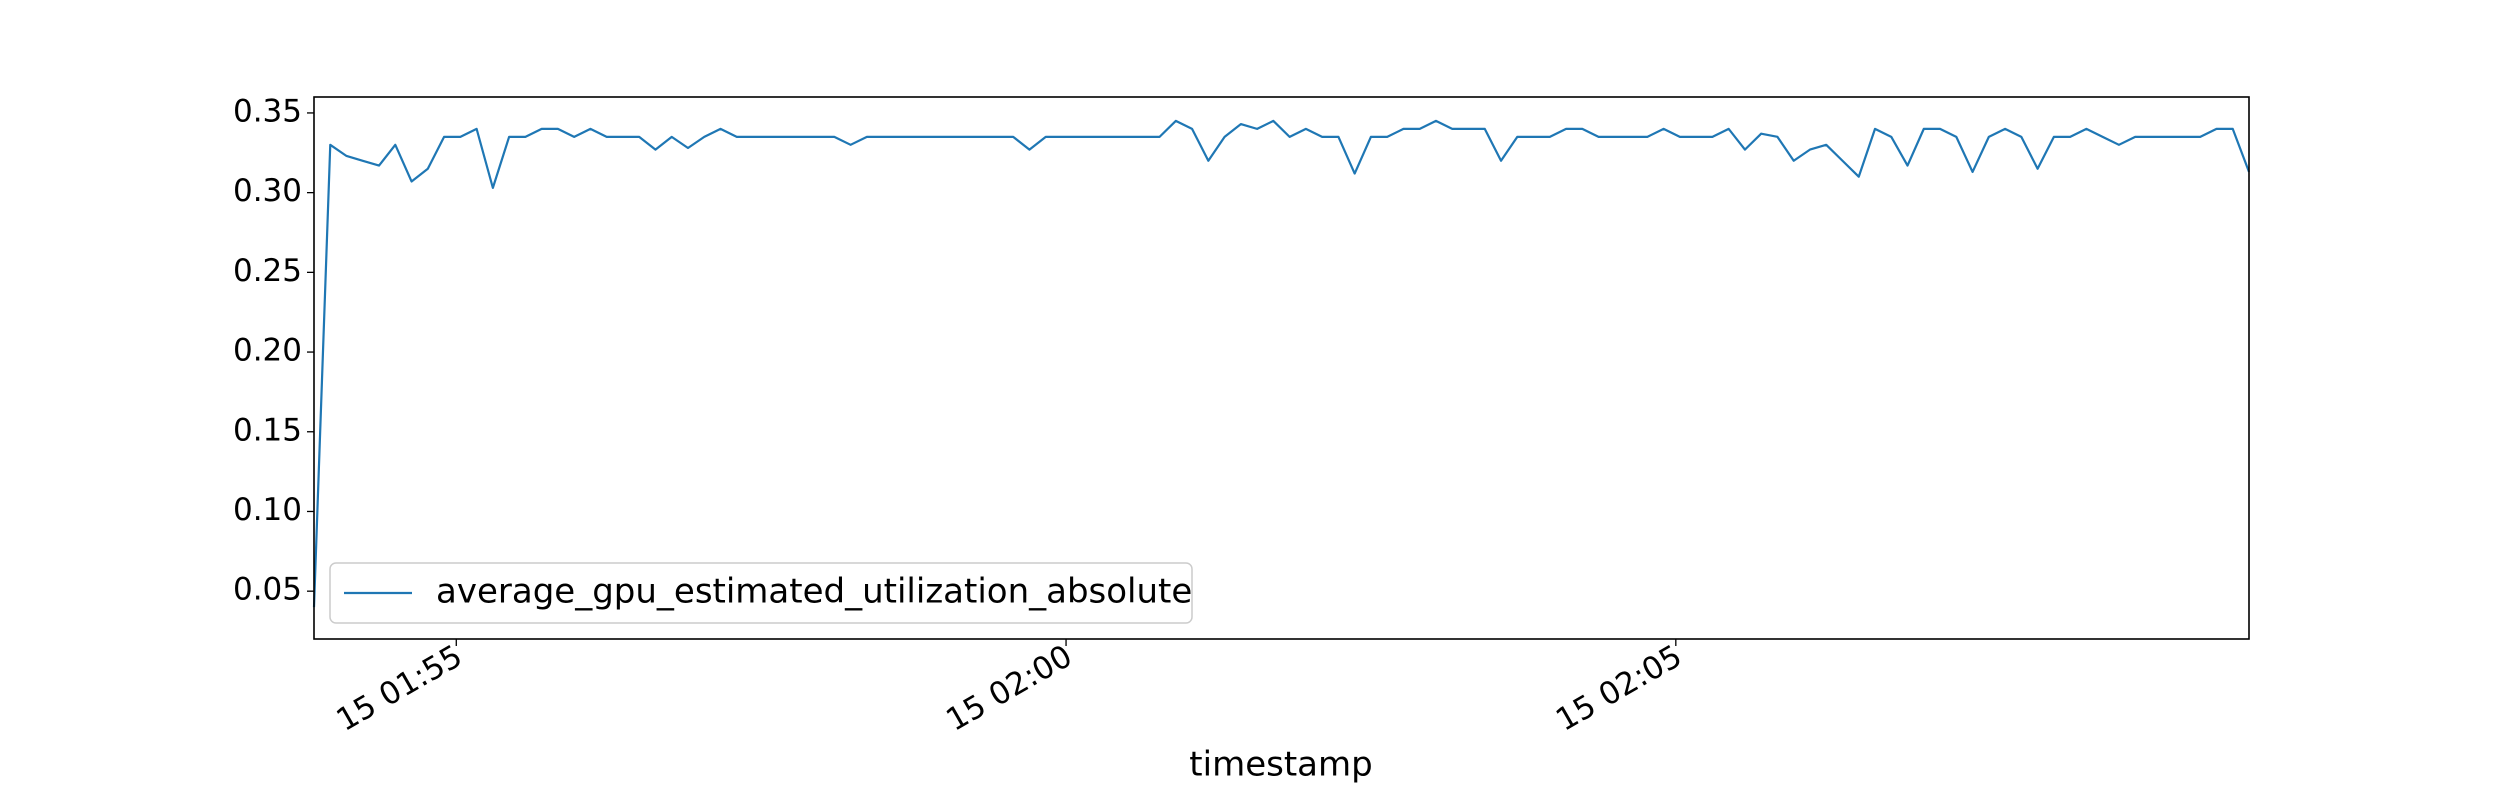 The height and width of the screenshot is (800, 2500). Describe the element at coordinates (1009, 688) in the screenshot. I see `x-tick-label: 15 02:00` at that location.